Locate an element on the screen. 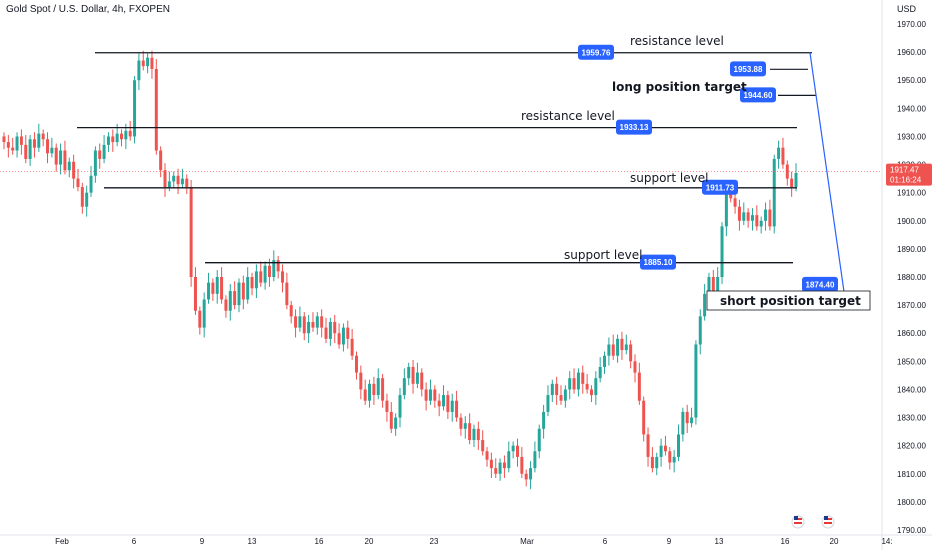  price-tick-label: 1850.00 is located at coordinates (911, 361).